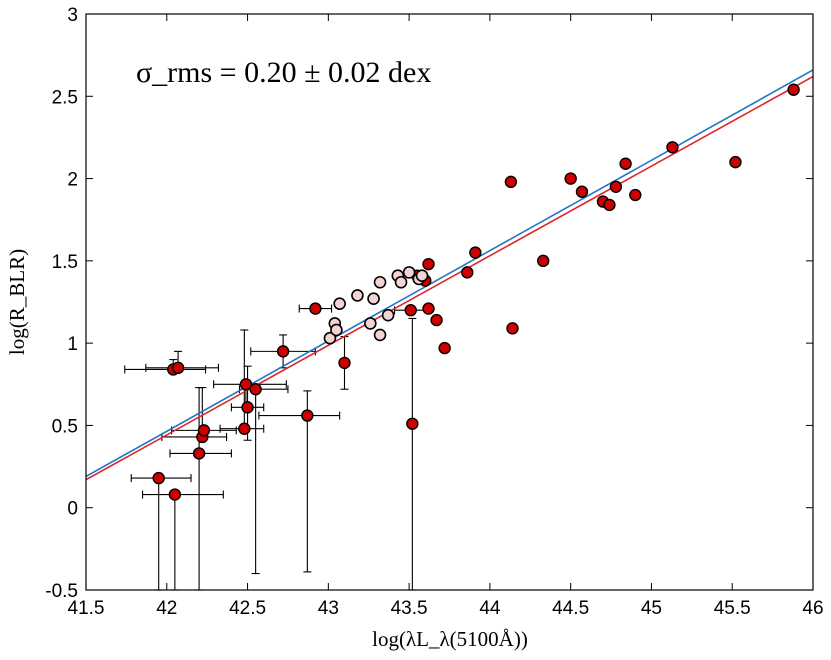 This screenshot has height=660, width=831. I want to click on x-tick-label: 44.5, so click(570, 608).